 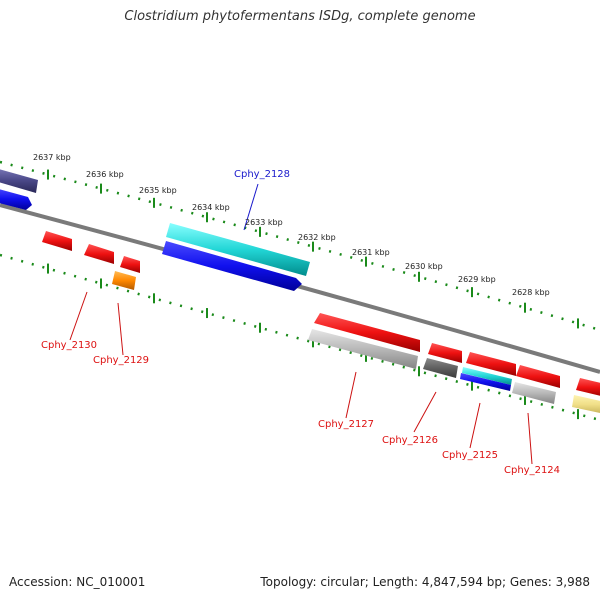 What do you see at coordinates (317, 237) in the screenshot?
I see `scale-label: 2632 kbp` at bounding box center [317, 237].